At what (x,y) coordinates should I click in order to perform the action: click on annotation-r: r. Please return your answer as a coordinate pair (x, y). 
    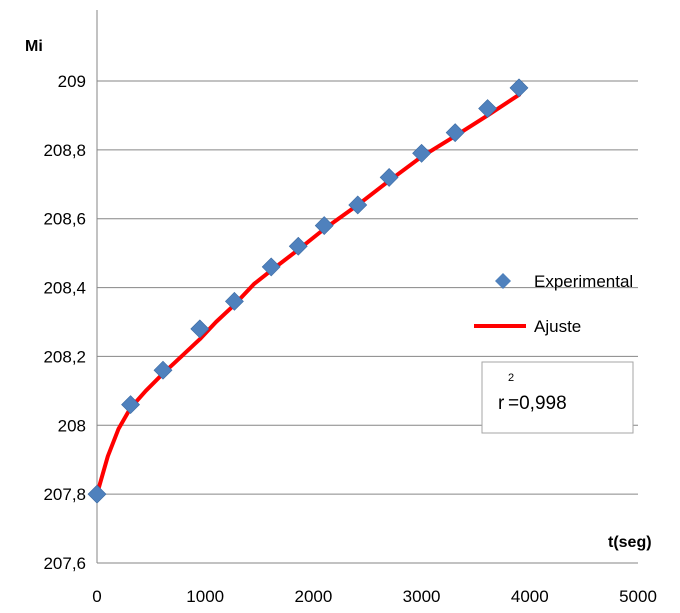
    Looking at the image, I should click on (501, 403).